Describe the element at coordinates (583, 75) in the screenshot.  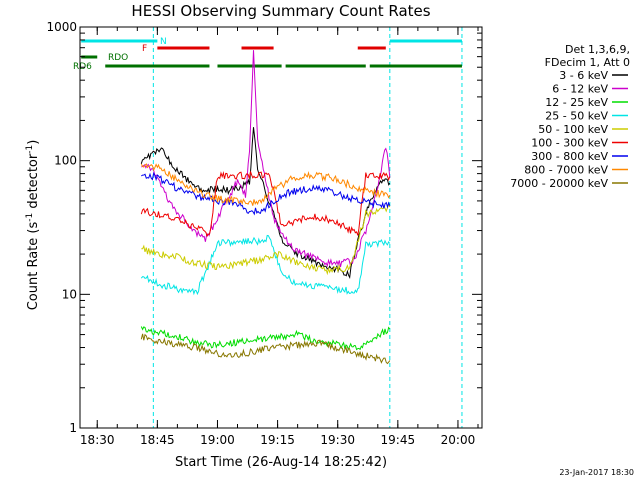
I see `legend-label-0: 3 - 6 keV` at that location.